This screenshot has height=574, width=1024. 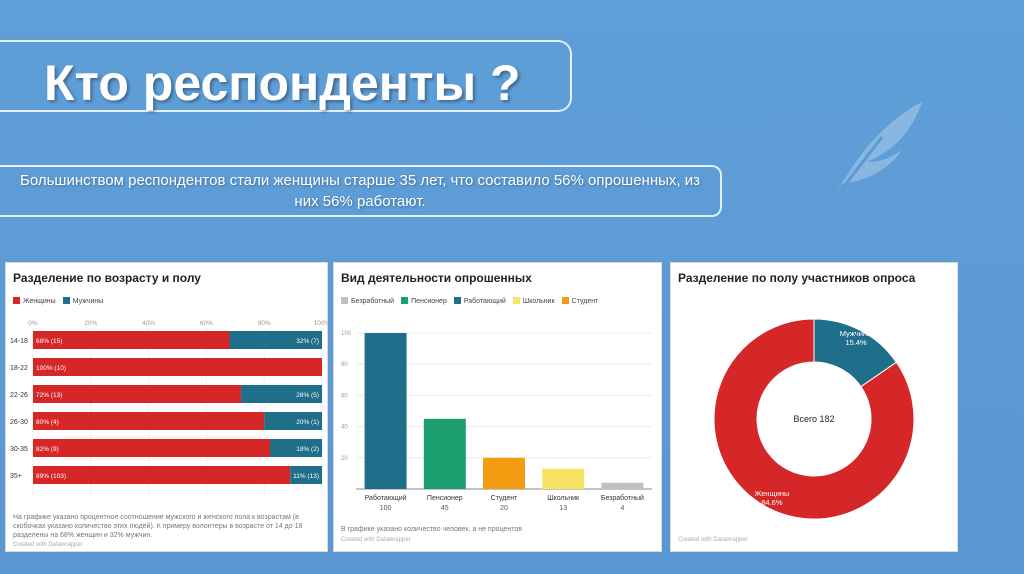 I want to click on legend-item: Мужчины, so click(x=83, y=301).